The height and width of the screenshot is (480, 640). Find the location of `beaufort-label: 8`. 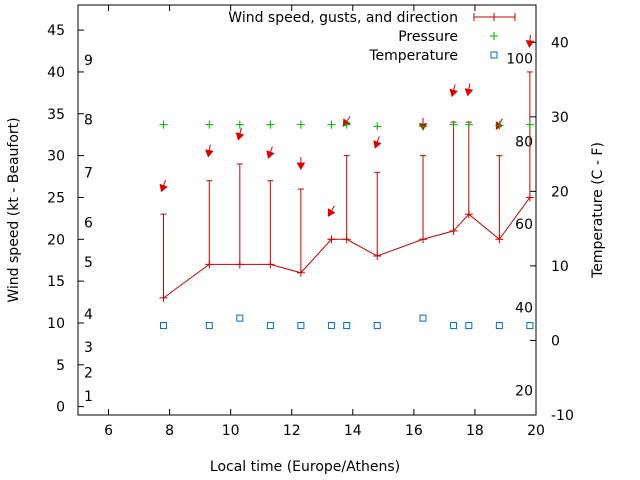

beaufort-label: 8 is located at coordinates (88, 121).